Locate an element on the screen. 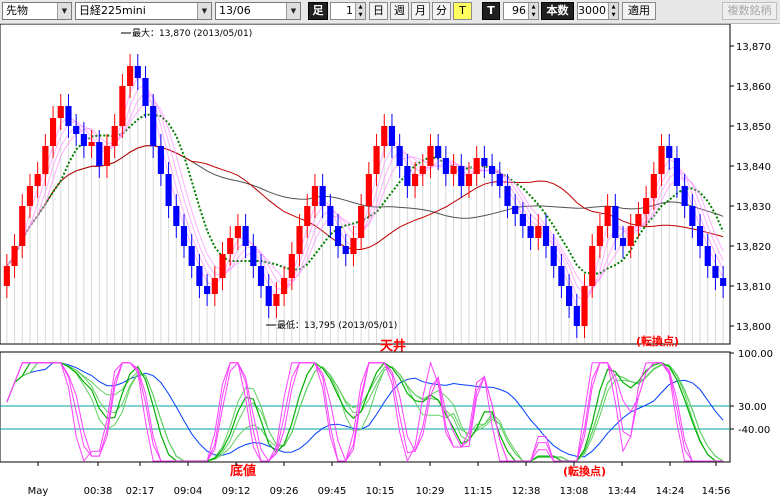 The image size is (780, 500). count-value: 96 is located at coordinates (519, 10).